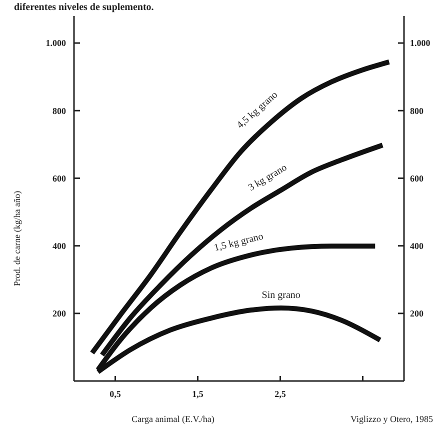 The image size is (443, 428). Describe the element at coordinates (17, 238) in the screenshot. I see `y-axis-title: Prod. de carne (kg/ha año)` at that location.